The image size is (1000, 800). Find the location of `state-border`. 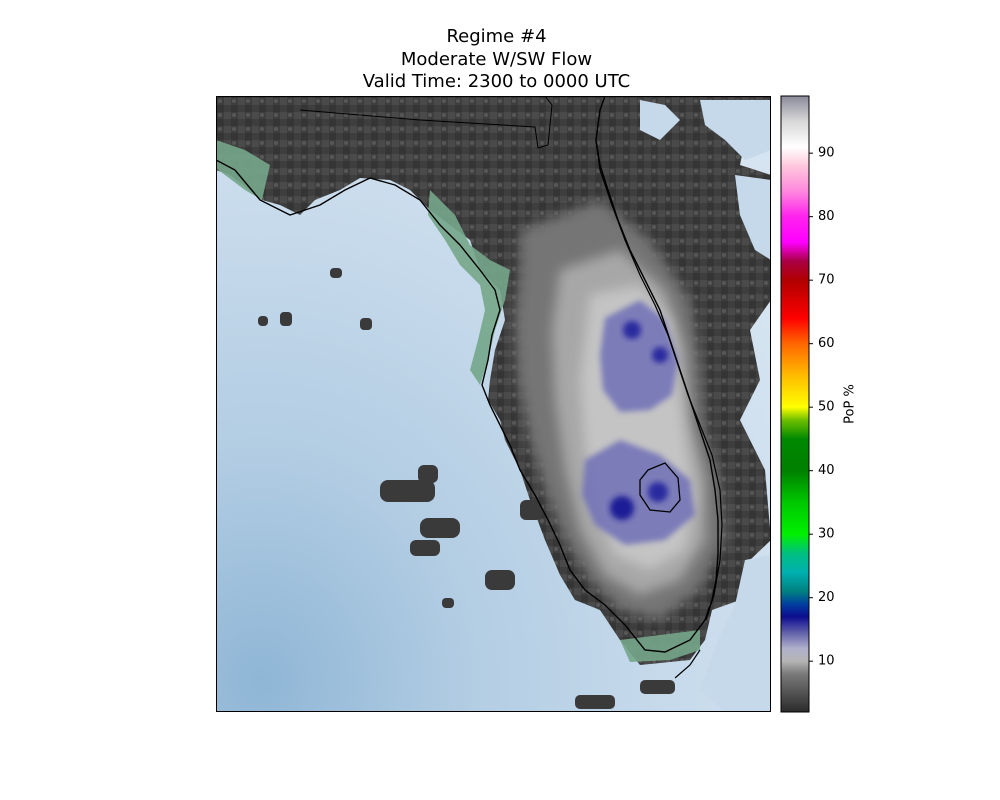

state-border is located at coordinates (426, 122).